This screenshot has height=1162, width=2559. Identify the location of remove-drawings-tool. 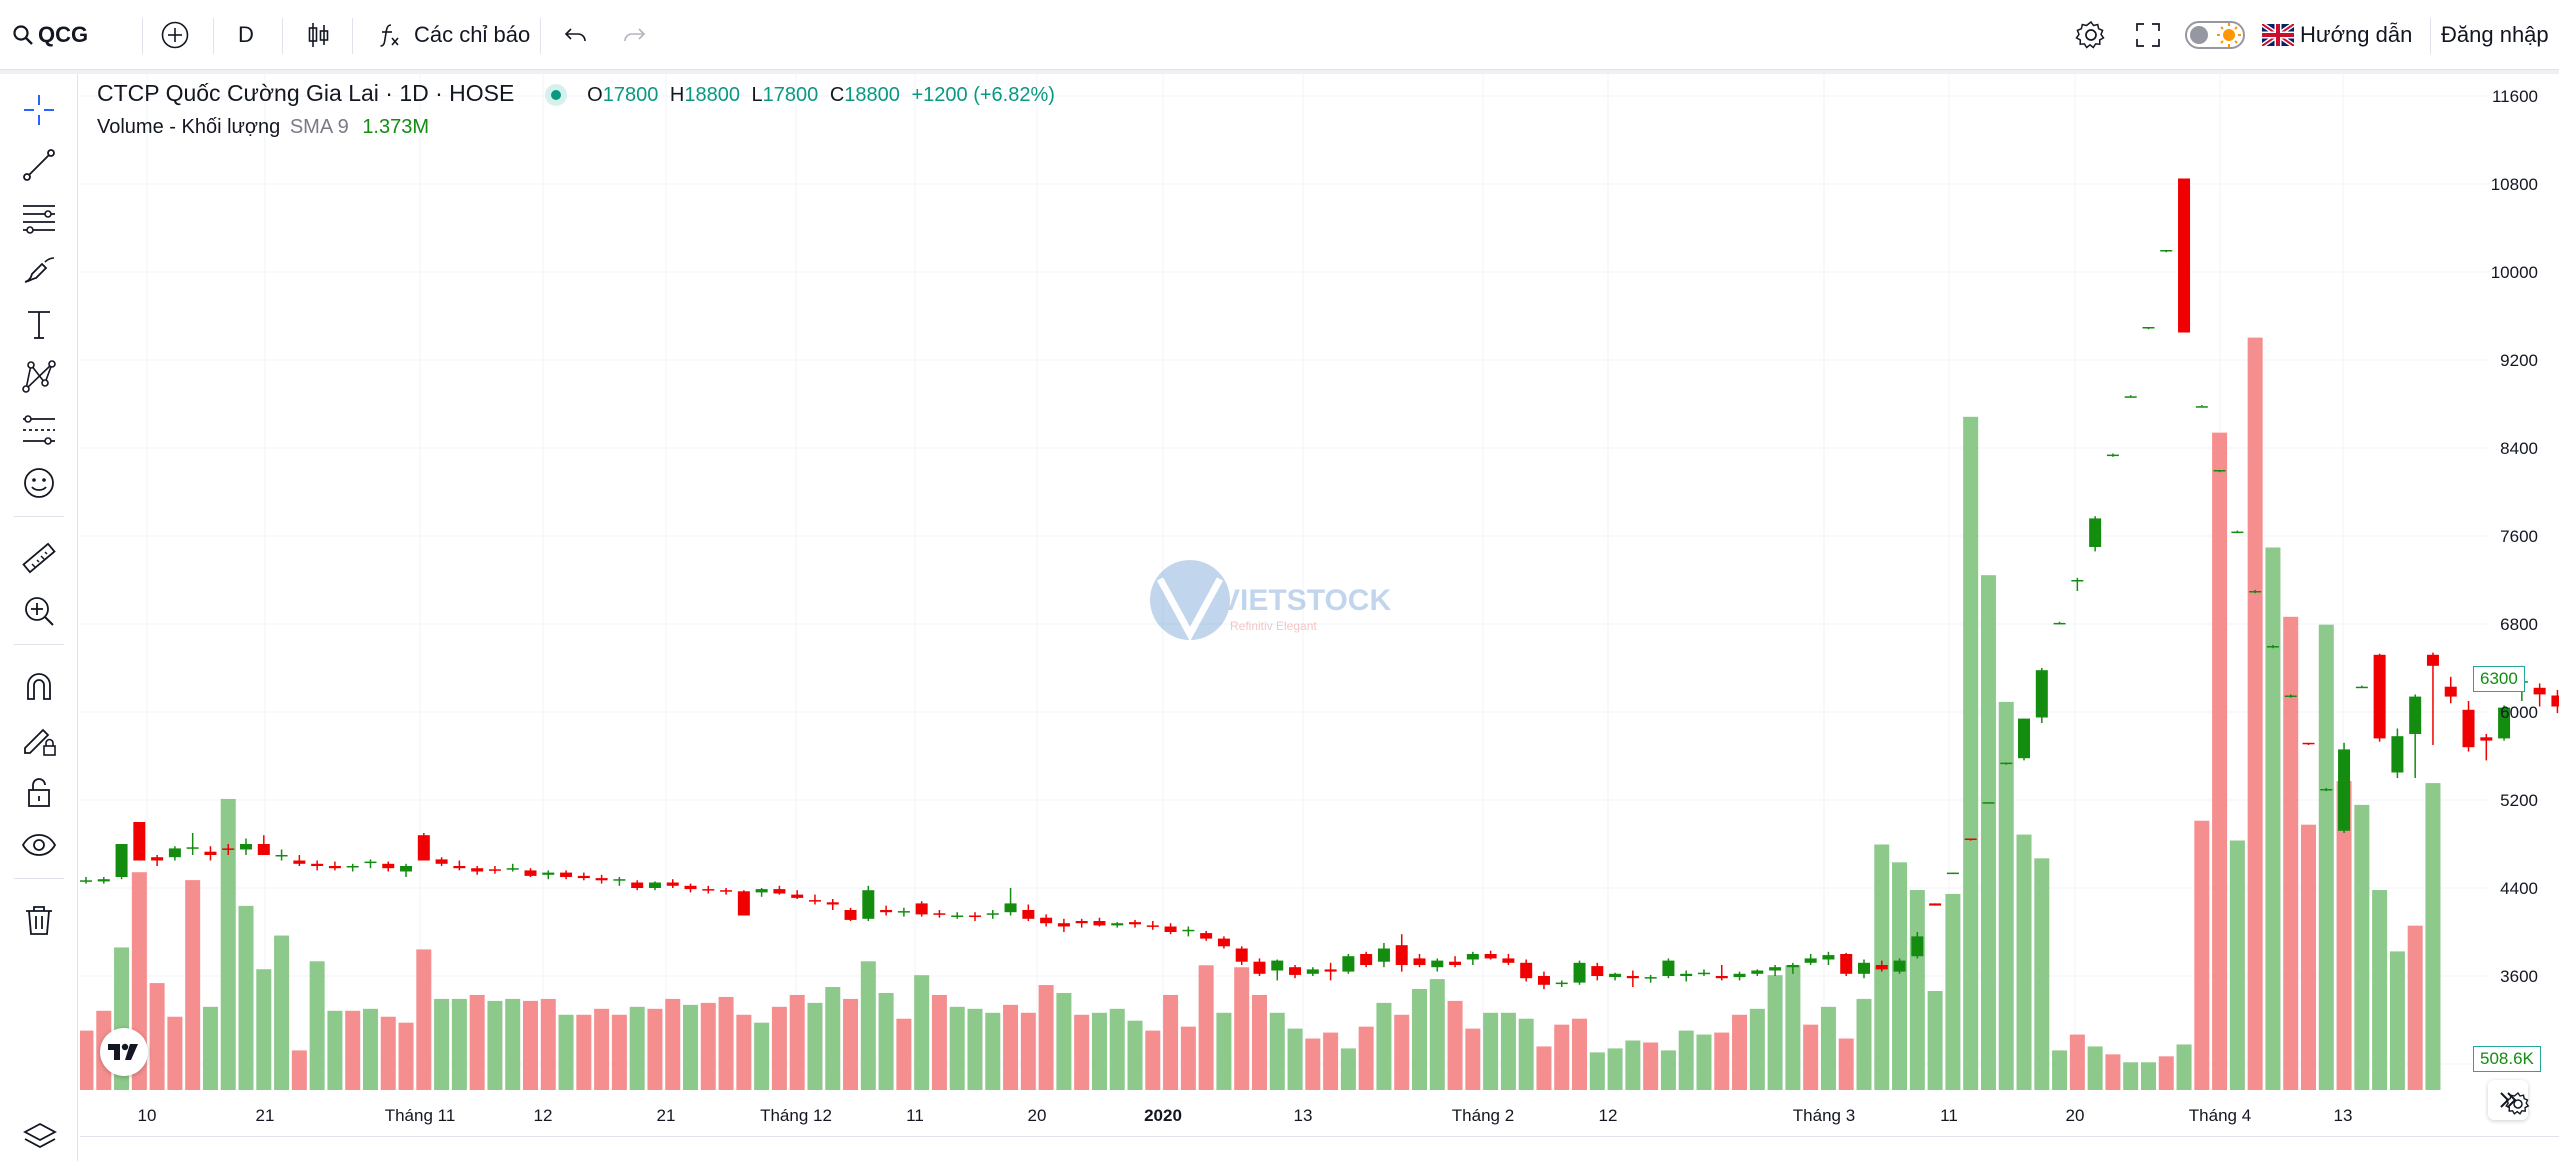
(39, 920).